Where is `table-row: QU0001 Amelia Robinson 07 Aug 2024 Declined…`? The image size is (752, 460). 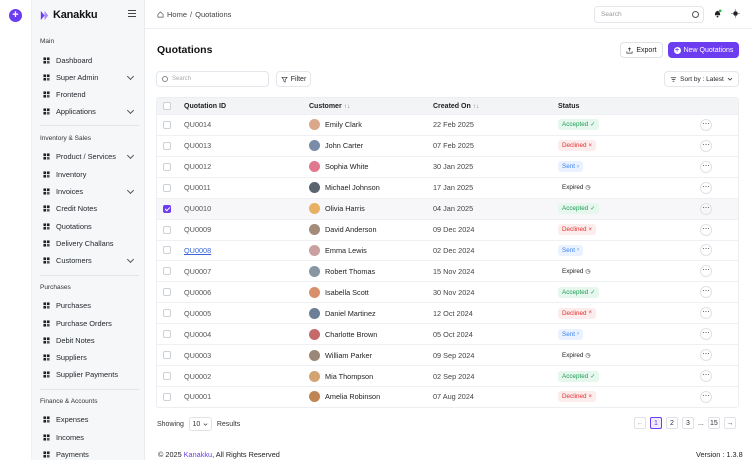 table-row: QU0001 Amelia Robinson 07 Aug 2024 Declined… is located at coordinates (447, 396).